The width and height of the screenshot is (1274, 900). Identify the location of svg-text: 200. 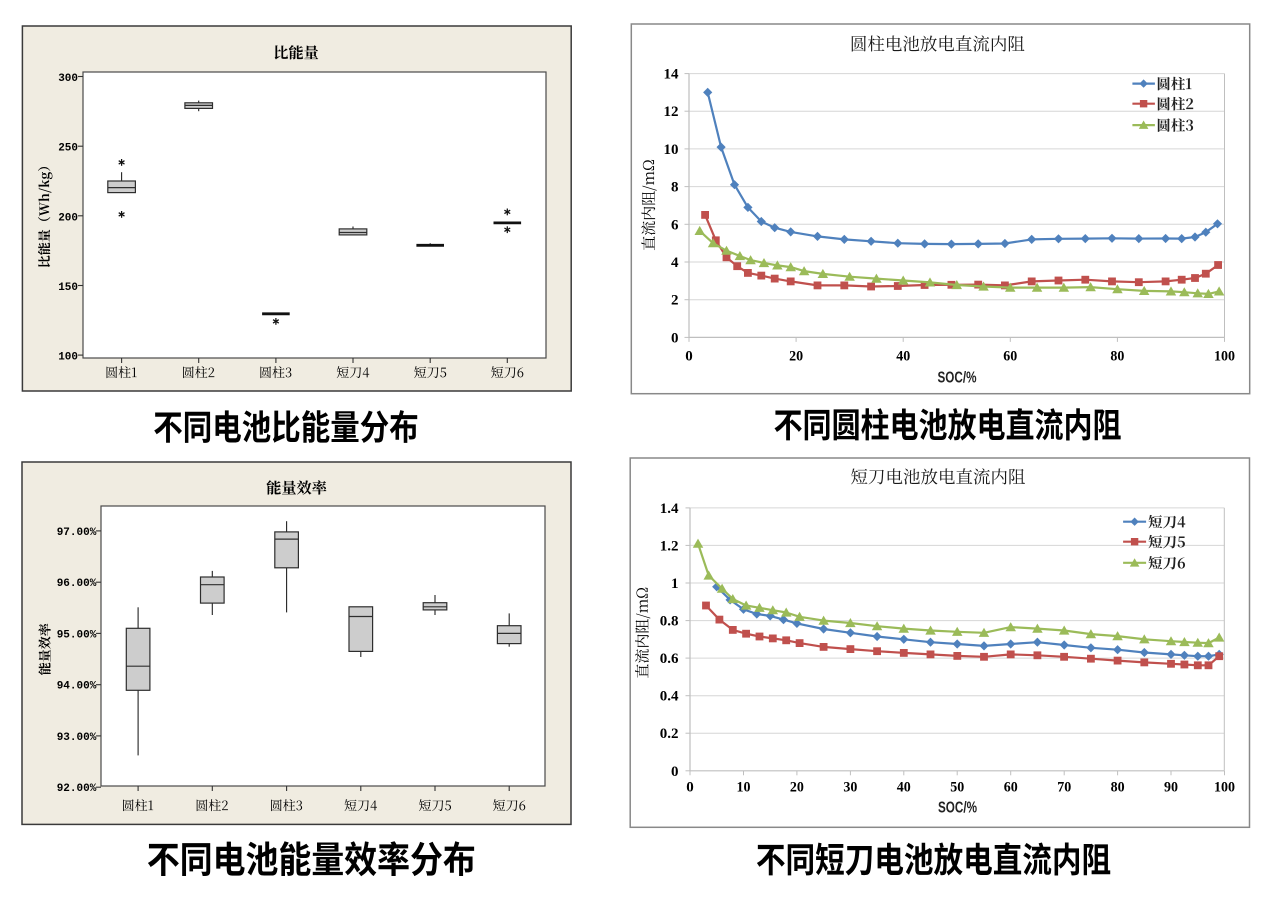
(68, 218).